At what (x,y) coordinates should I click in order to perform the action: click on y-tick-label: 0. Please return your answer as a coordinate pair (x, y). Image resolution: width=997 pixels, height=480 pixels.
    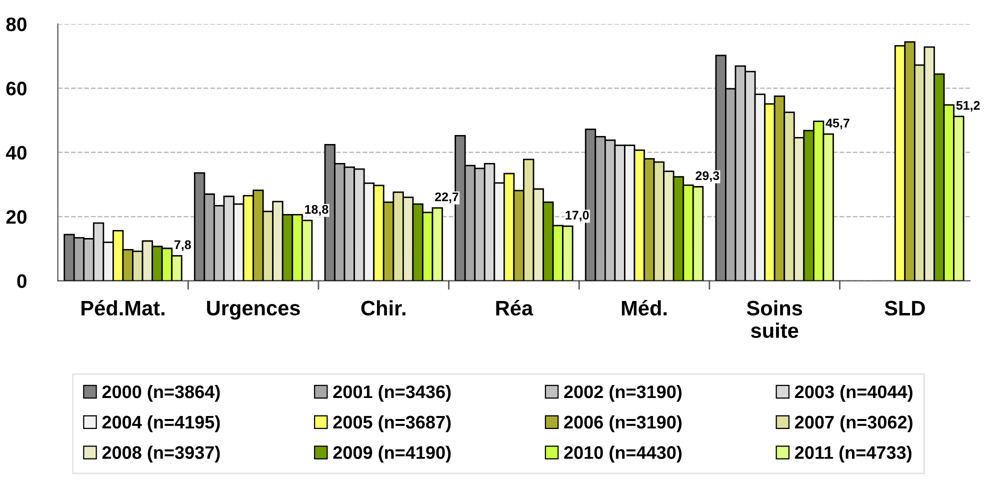
    Looking at the image, I should click on (21, 281).